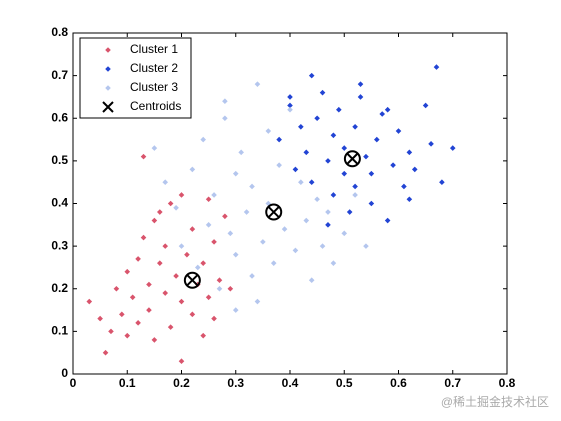  I want to click on x-tick-label: 0, so click(73, 383).